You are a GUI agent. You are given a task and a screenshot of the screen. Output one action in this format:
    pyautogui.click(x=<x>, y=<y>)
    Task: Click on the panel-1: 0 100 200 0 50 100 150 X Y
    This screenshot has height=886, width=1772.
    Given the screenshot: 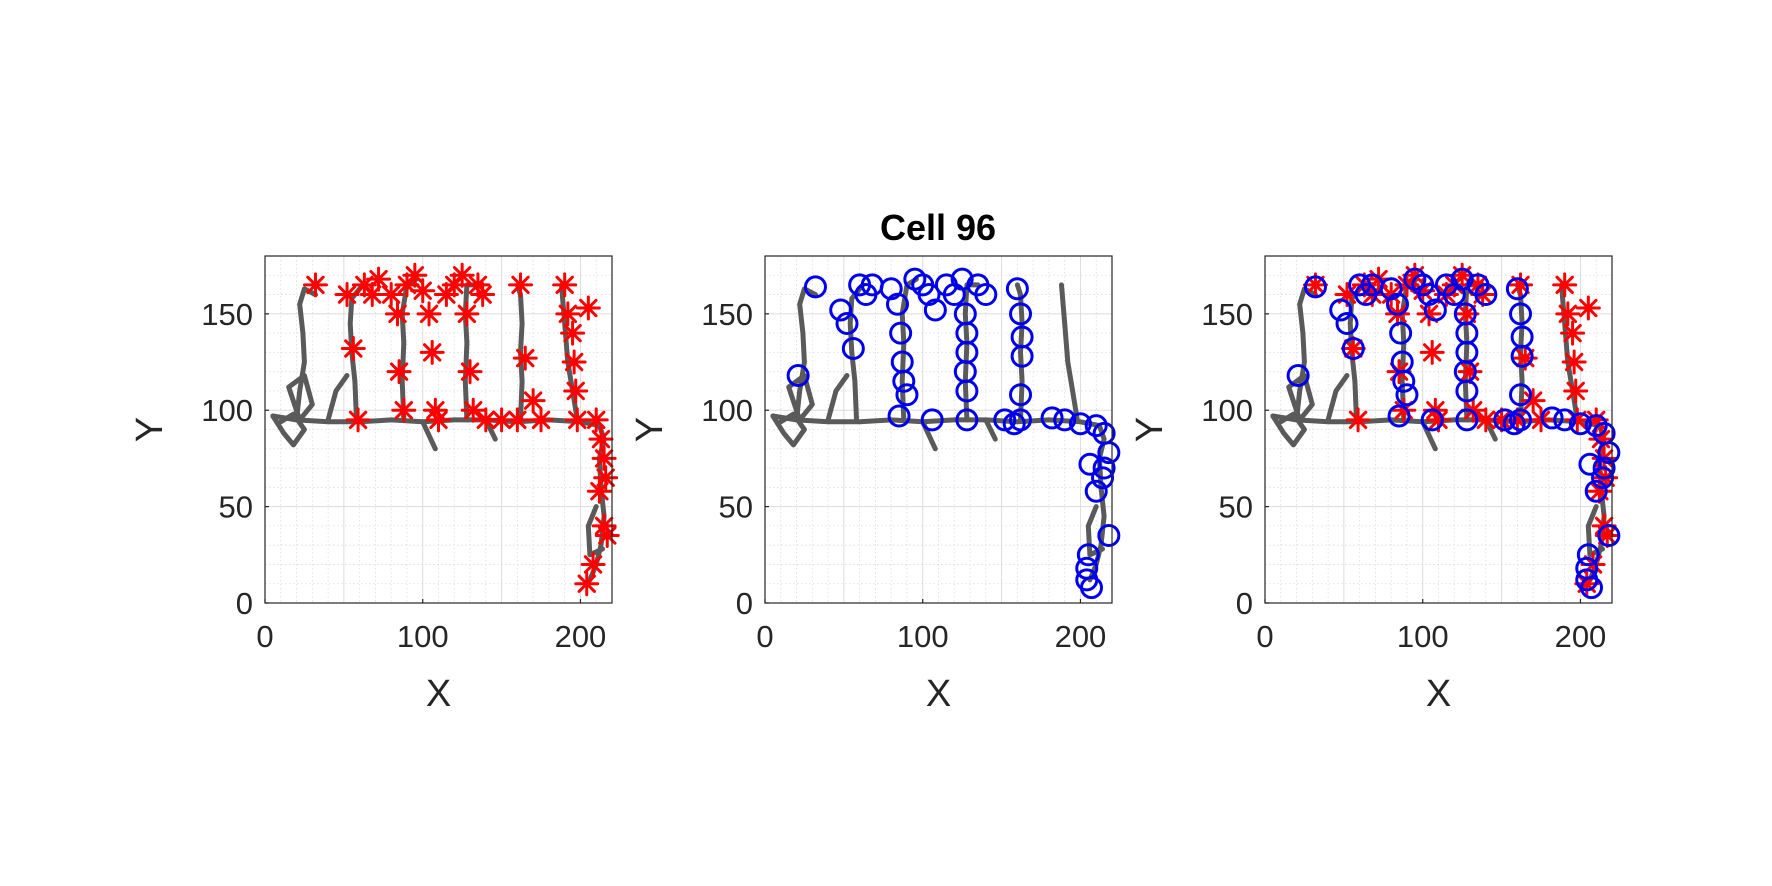 What is the action you would take?
    pyautogui.click(x=374, y=485)
    